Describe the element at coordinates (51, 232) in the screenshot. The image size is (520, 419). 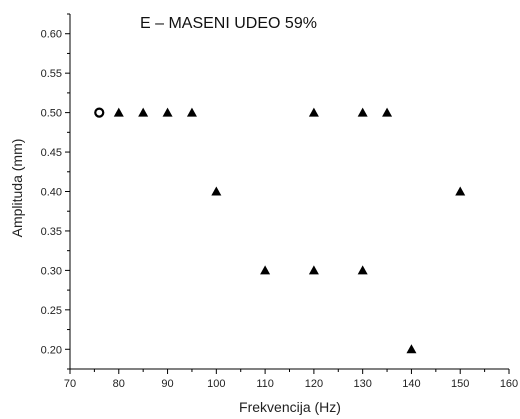
I see `y-tick-label: 0.35` at that location.